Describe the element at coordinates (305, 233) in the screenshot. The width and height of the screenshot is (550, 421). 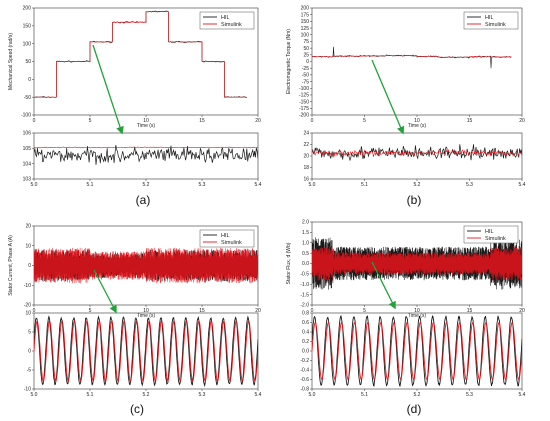
I see `y-tick-label: 1.5` at that location.